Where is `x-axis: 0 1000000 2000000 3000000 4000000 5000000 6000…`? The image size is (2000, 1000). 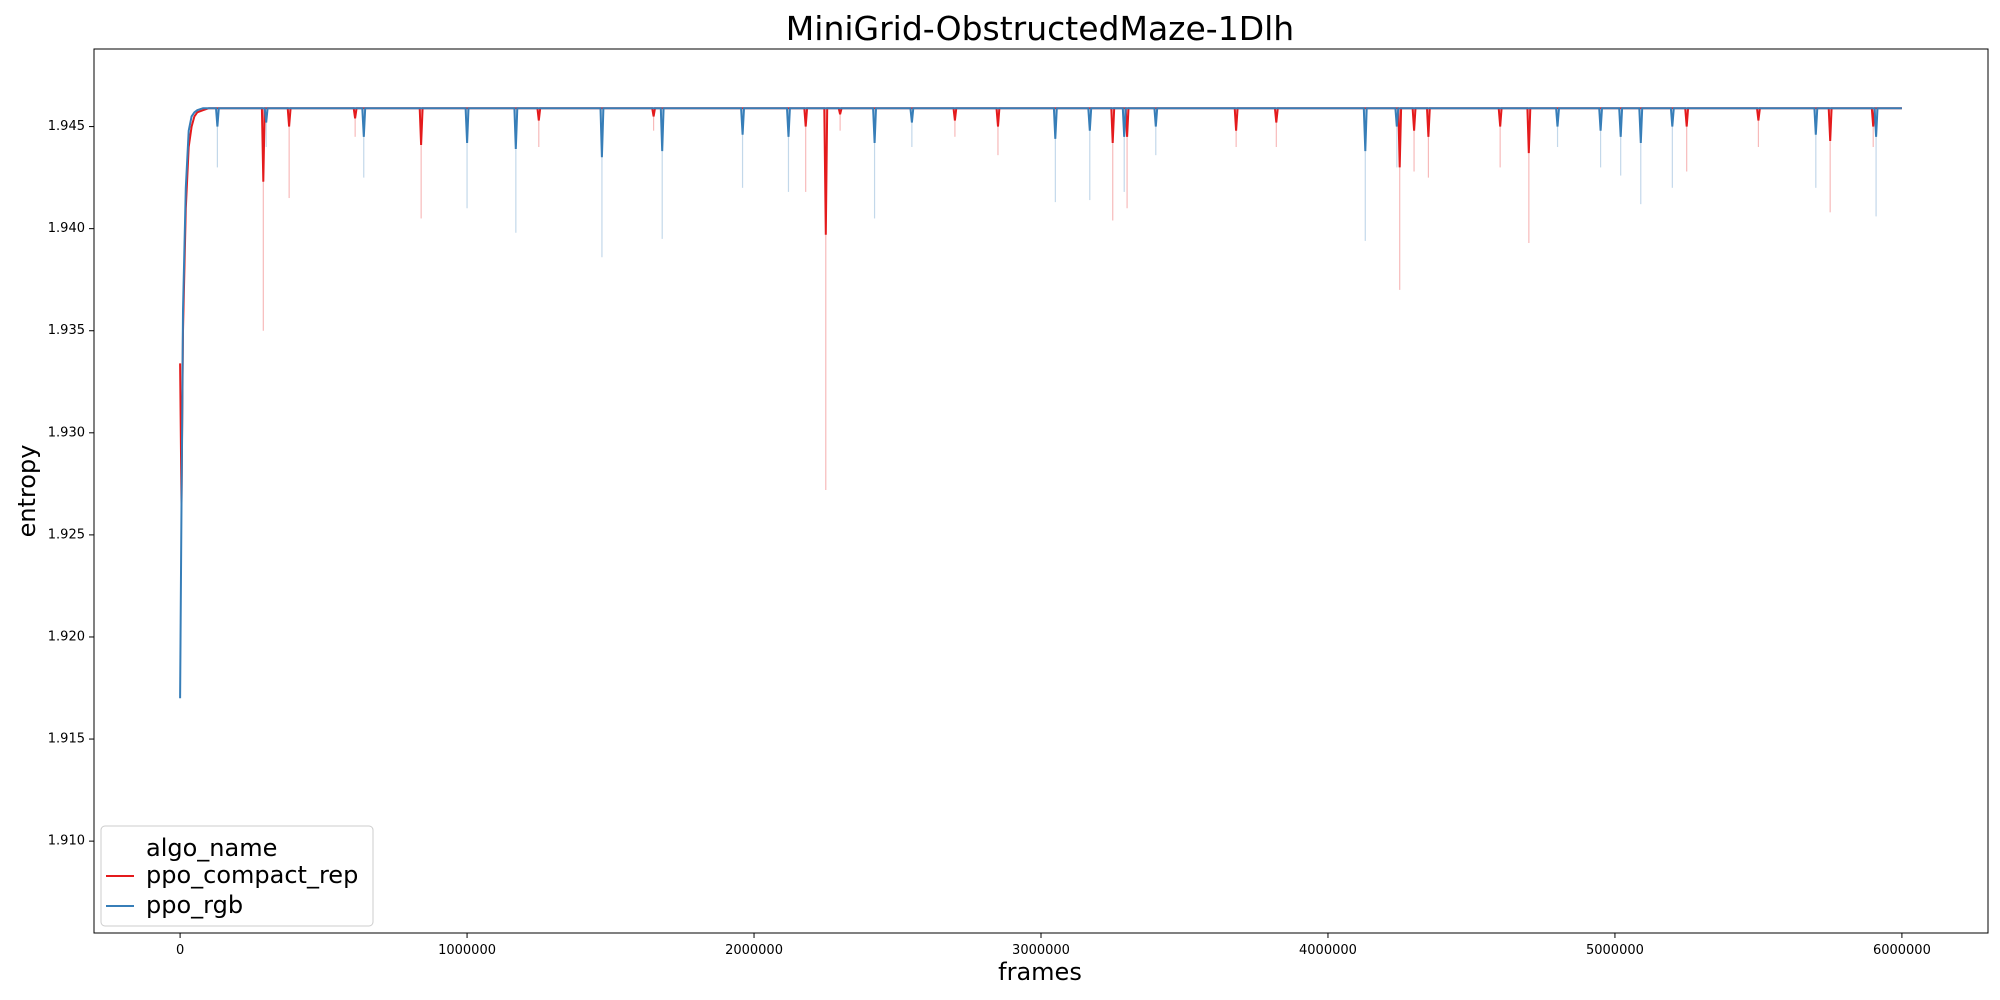
x-axis: 0 1000000 2000000 3000000 4000000 5000000 6000… is located at coordinates (1053, 945).